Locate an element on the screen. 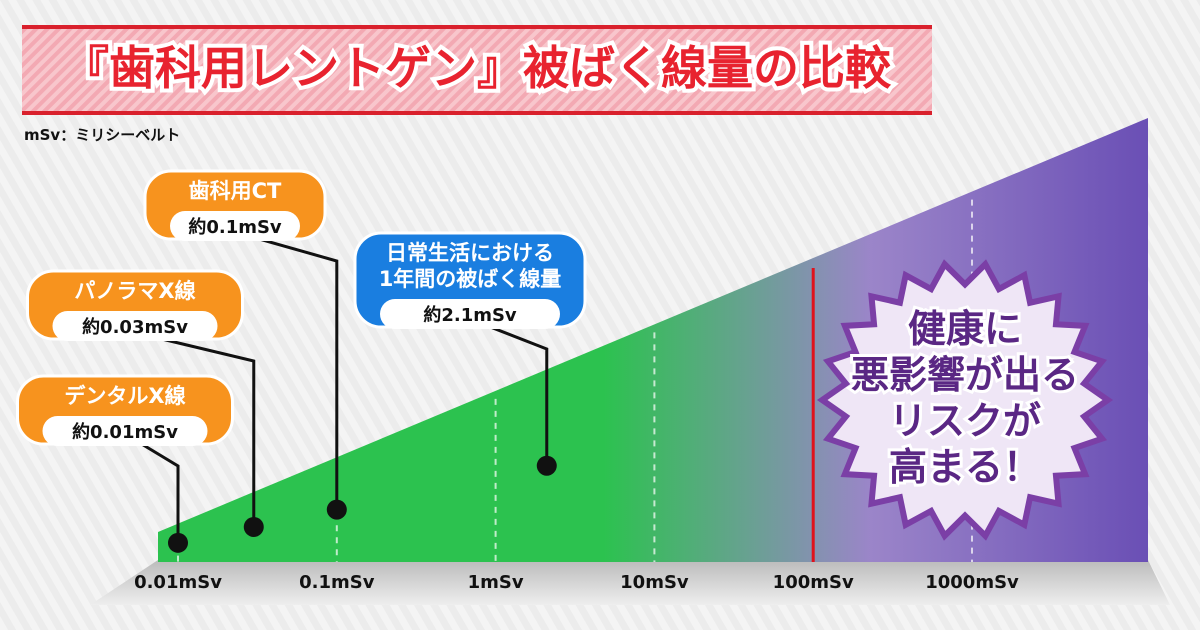 The image size is (1200, 634). warning-text: 健康に is located at coordinates (965, 329).